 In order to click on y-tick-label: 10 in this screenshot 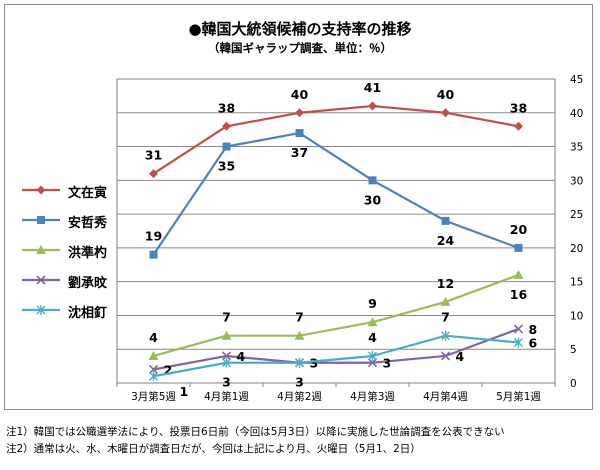, I will do `click(576, 316)`.